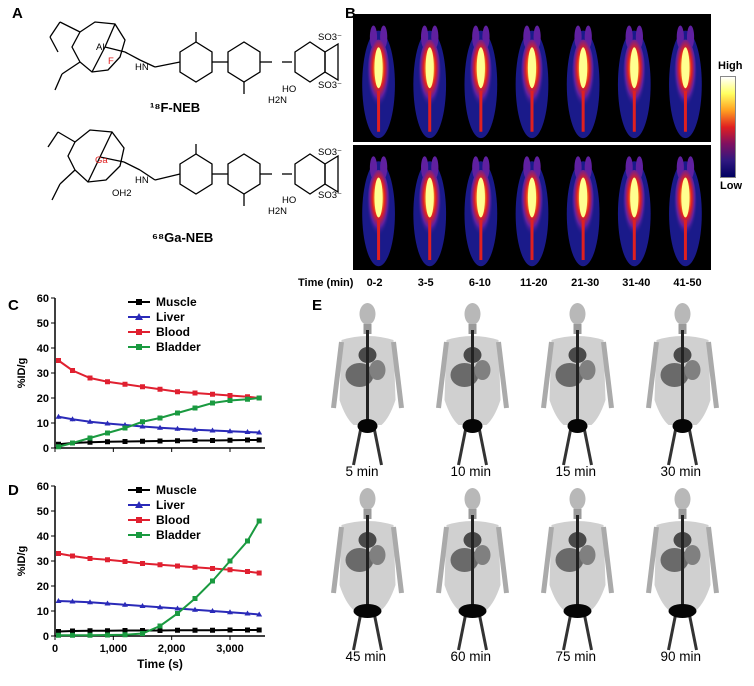 This screenshot has width=754, height=686. I want to click on ga-neb-label: ⁶⁸Ga-NEB, so click(183, 237).